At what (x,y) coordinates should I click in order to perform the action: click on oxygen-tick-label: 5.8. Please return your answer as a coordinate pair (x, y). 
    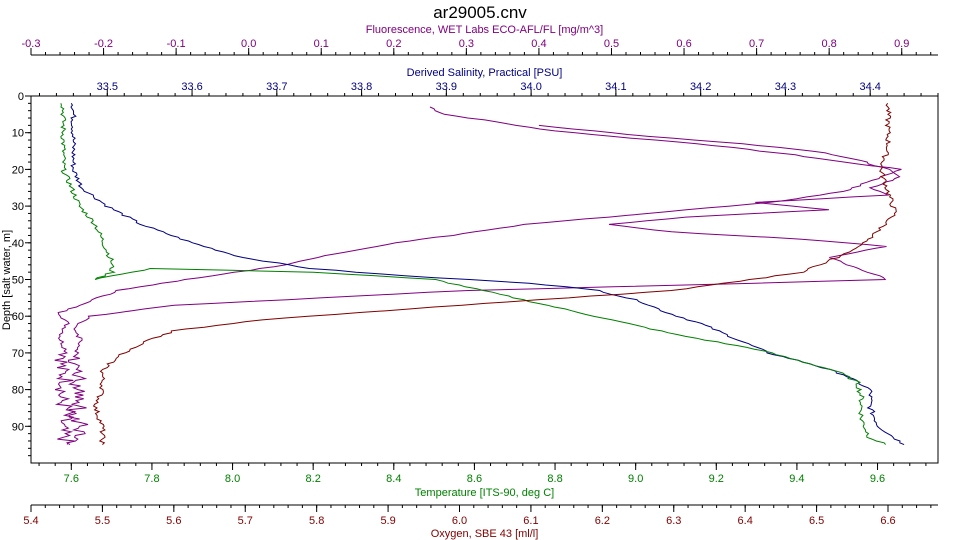
    Looking at the image, I should click on (316, 521).